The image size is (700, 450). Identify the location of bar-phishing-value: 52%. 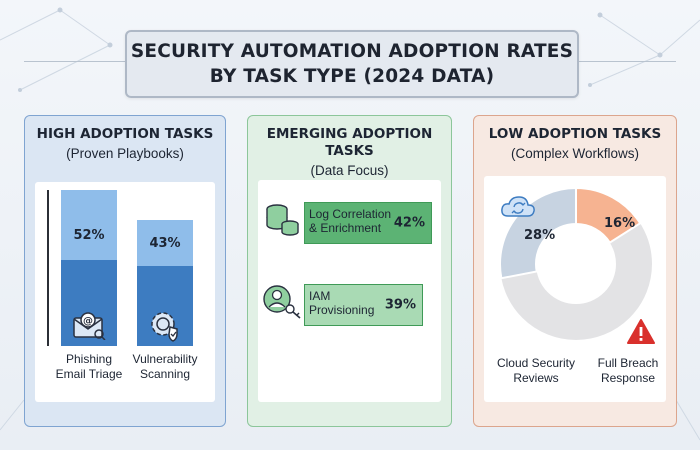
(89, 235).